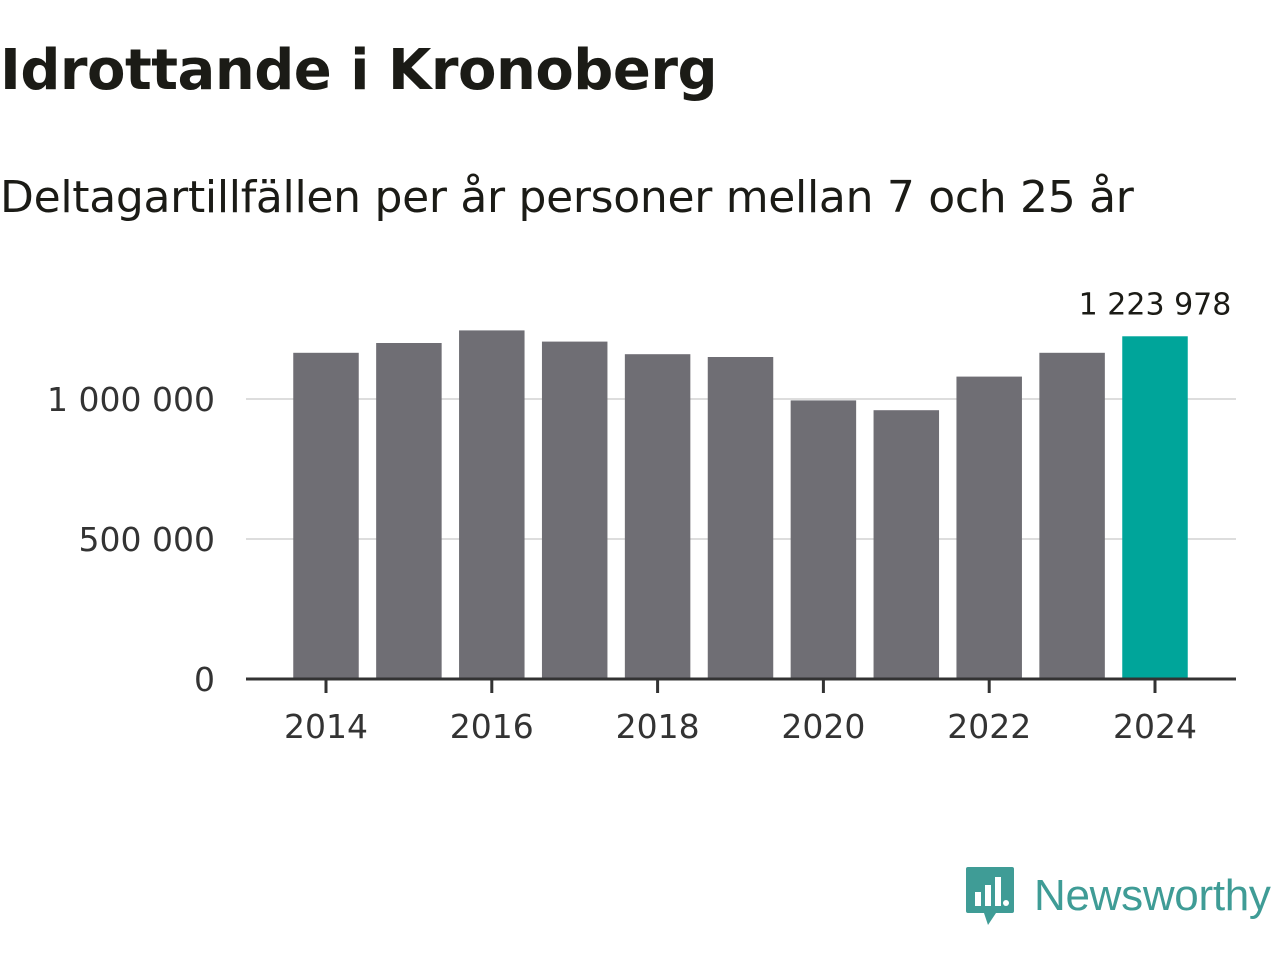 The image size is (1280, 960). I want to click on x-tick-label: 2022, so click(989, 726).